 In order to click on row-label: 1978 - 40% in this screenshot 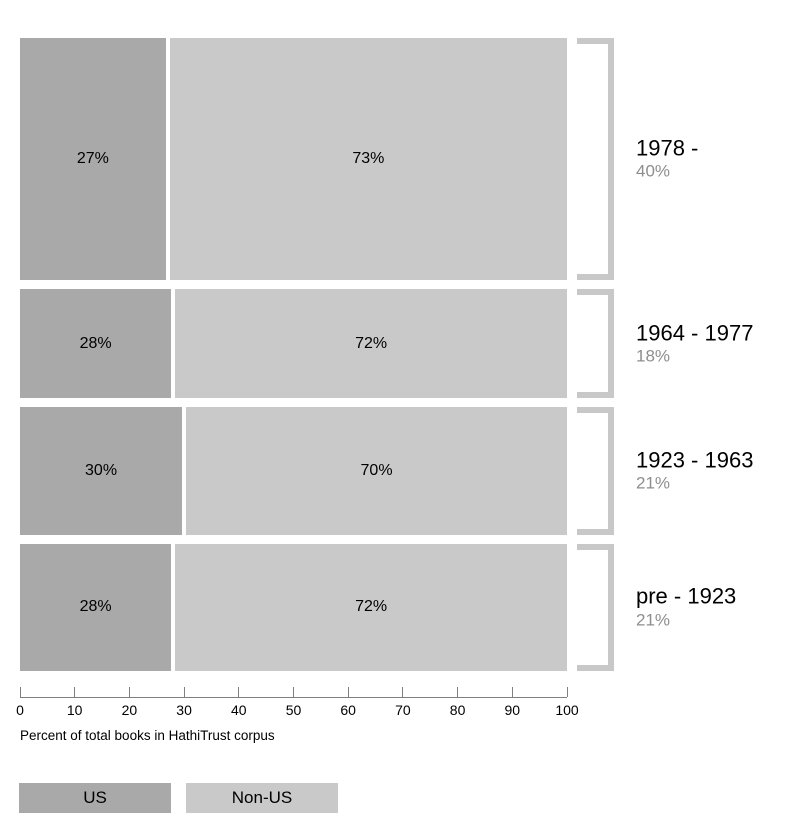, I will do `click(667, 159)`.